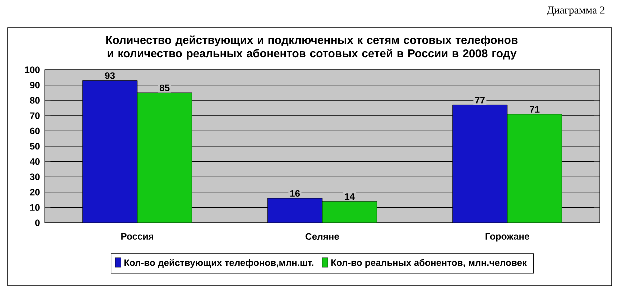 This screenshot has width=621, height=294. Describe the element at coordinates (576, 11) in the screenshot. I see `text: Диаграмма 2` at that location.